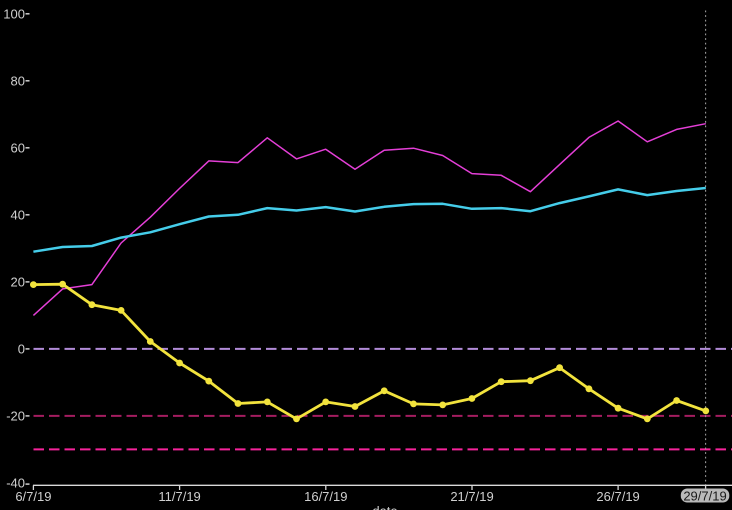  What do you see at coordinates (179, 496) in the screenshot?
I see `svg-text: 11/7/19` at bounding box center [179, 496].